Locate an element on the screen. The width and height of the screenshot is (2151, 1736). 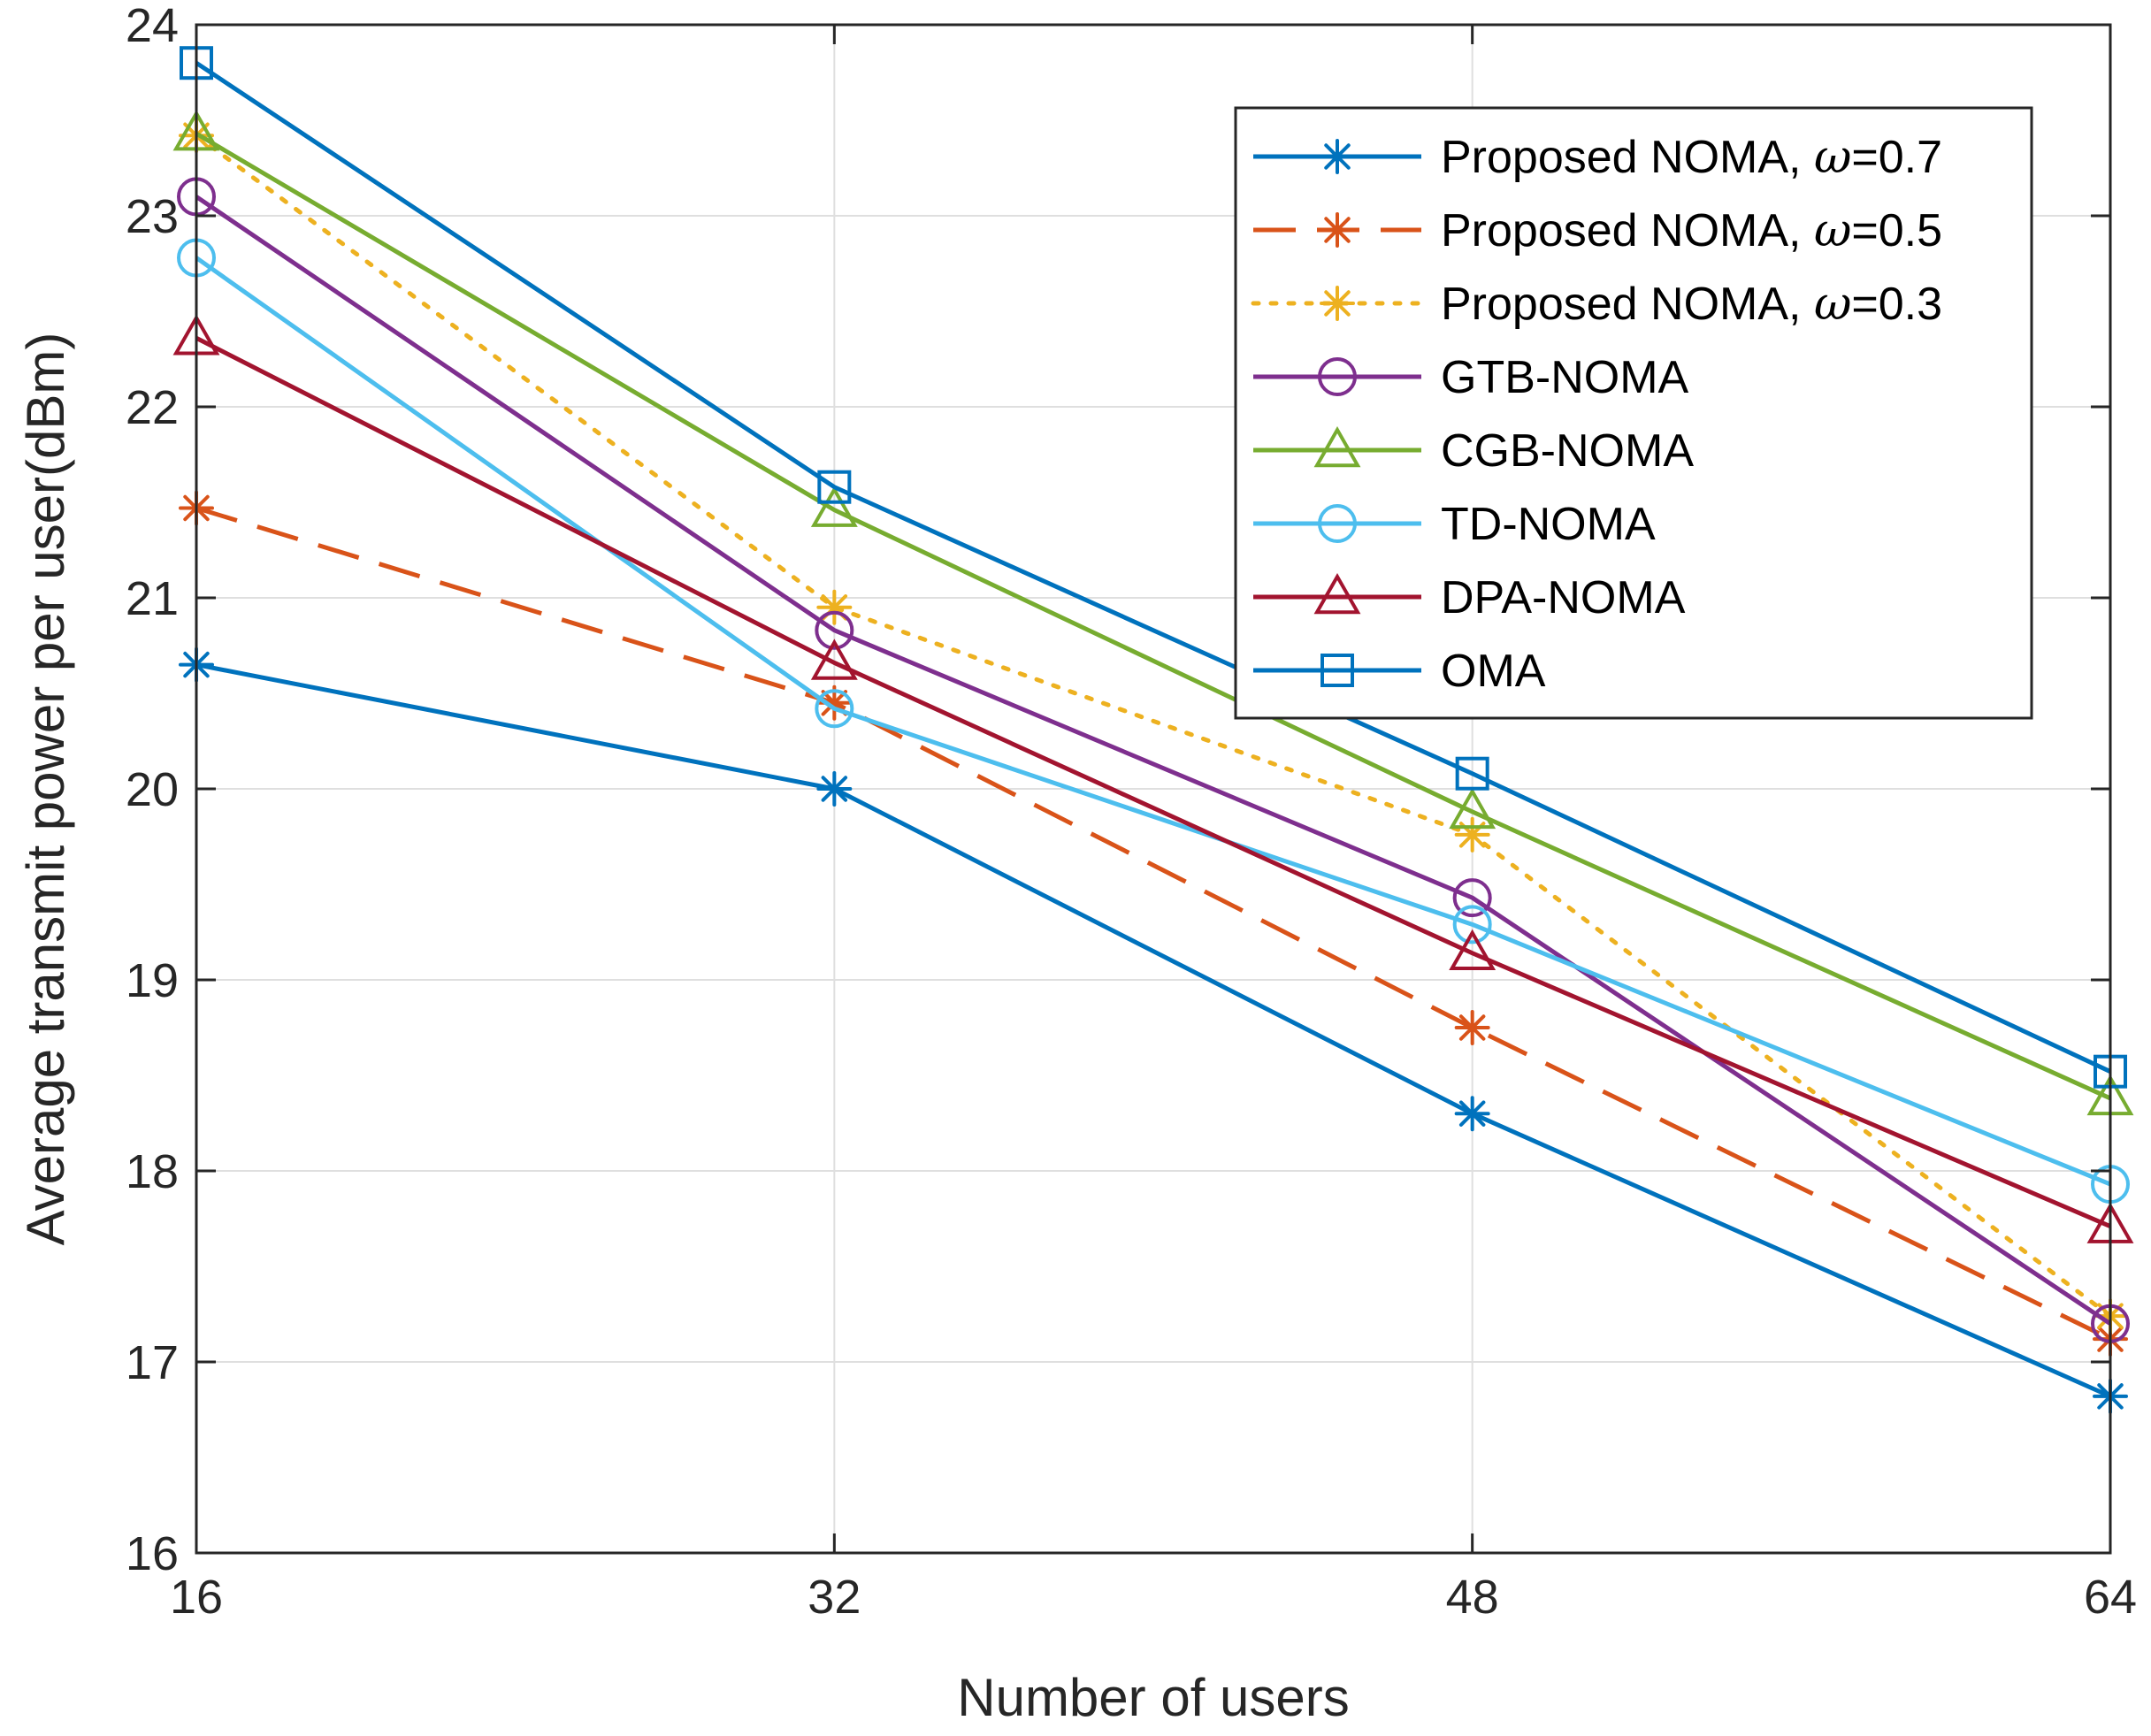
x-axis-label: Number of users is located at coordinates (1153, 1697).